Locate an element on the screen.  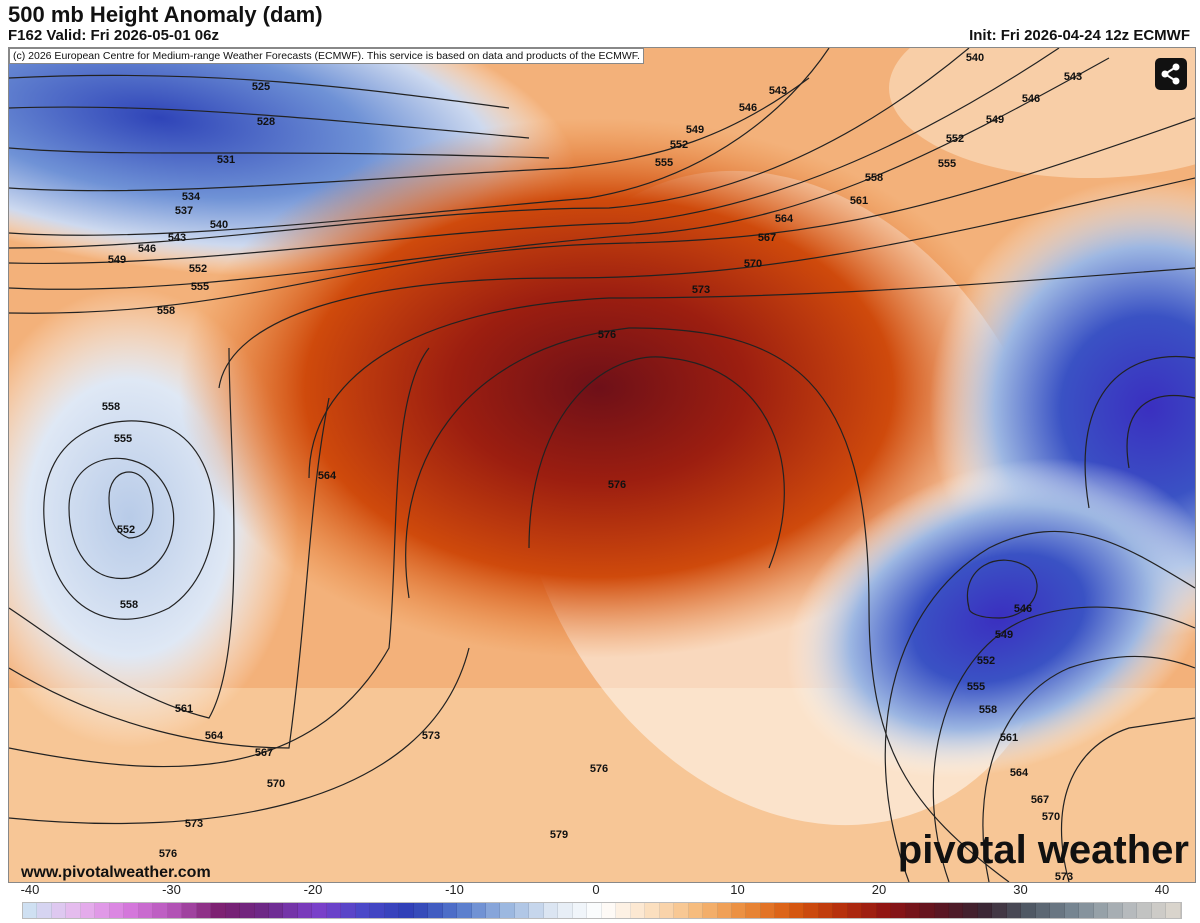
share-button is located at coordinates (1171, 74).